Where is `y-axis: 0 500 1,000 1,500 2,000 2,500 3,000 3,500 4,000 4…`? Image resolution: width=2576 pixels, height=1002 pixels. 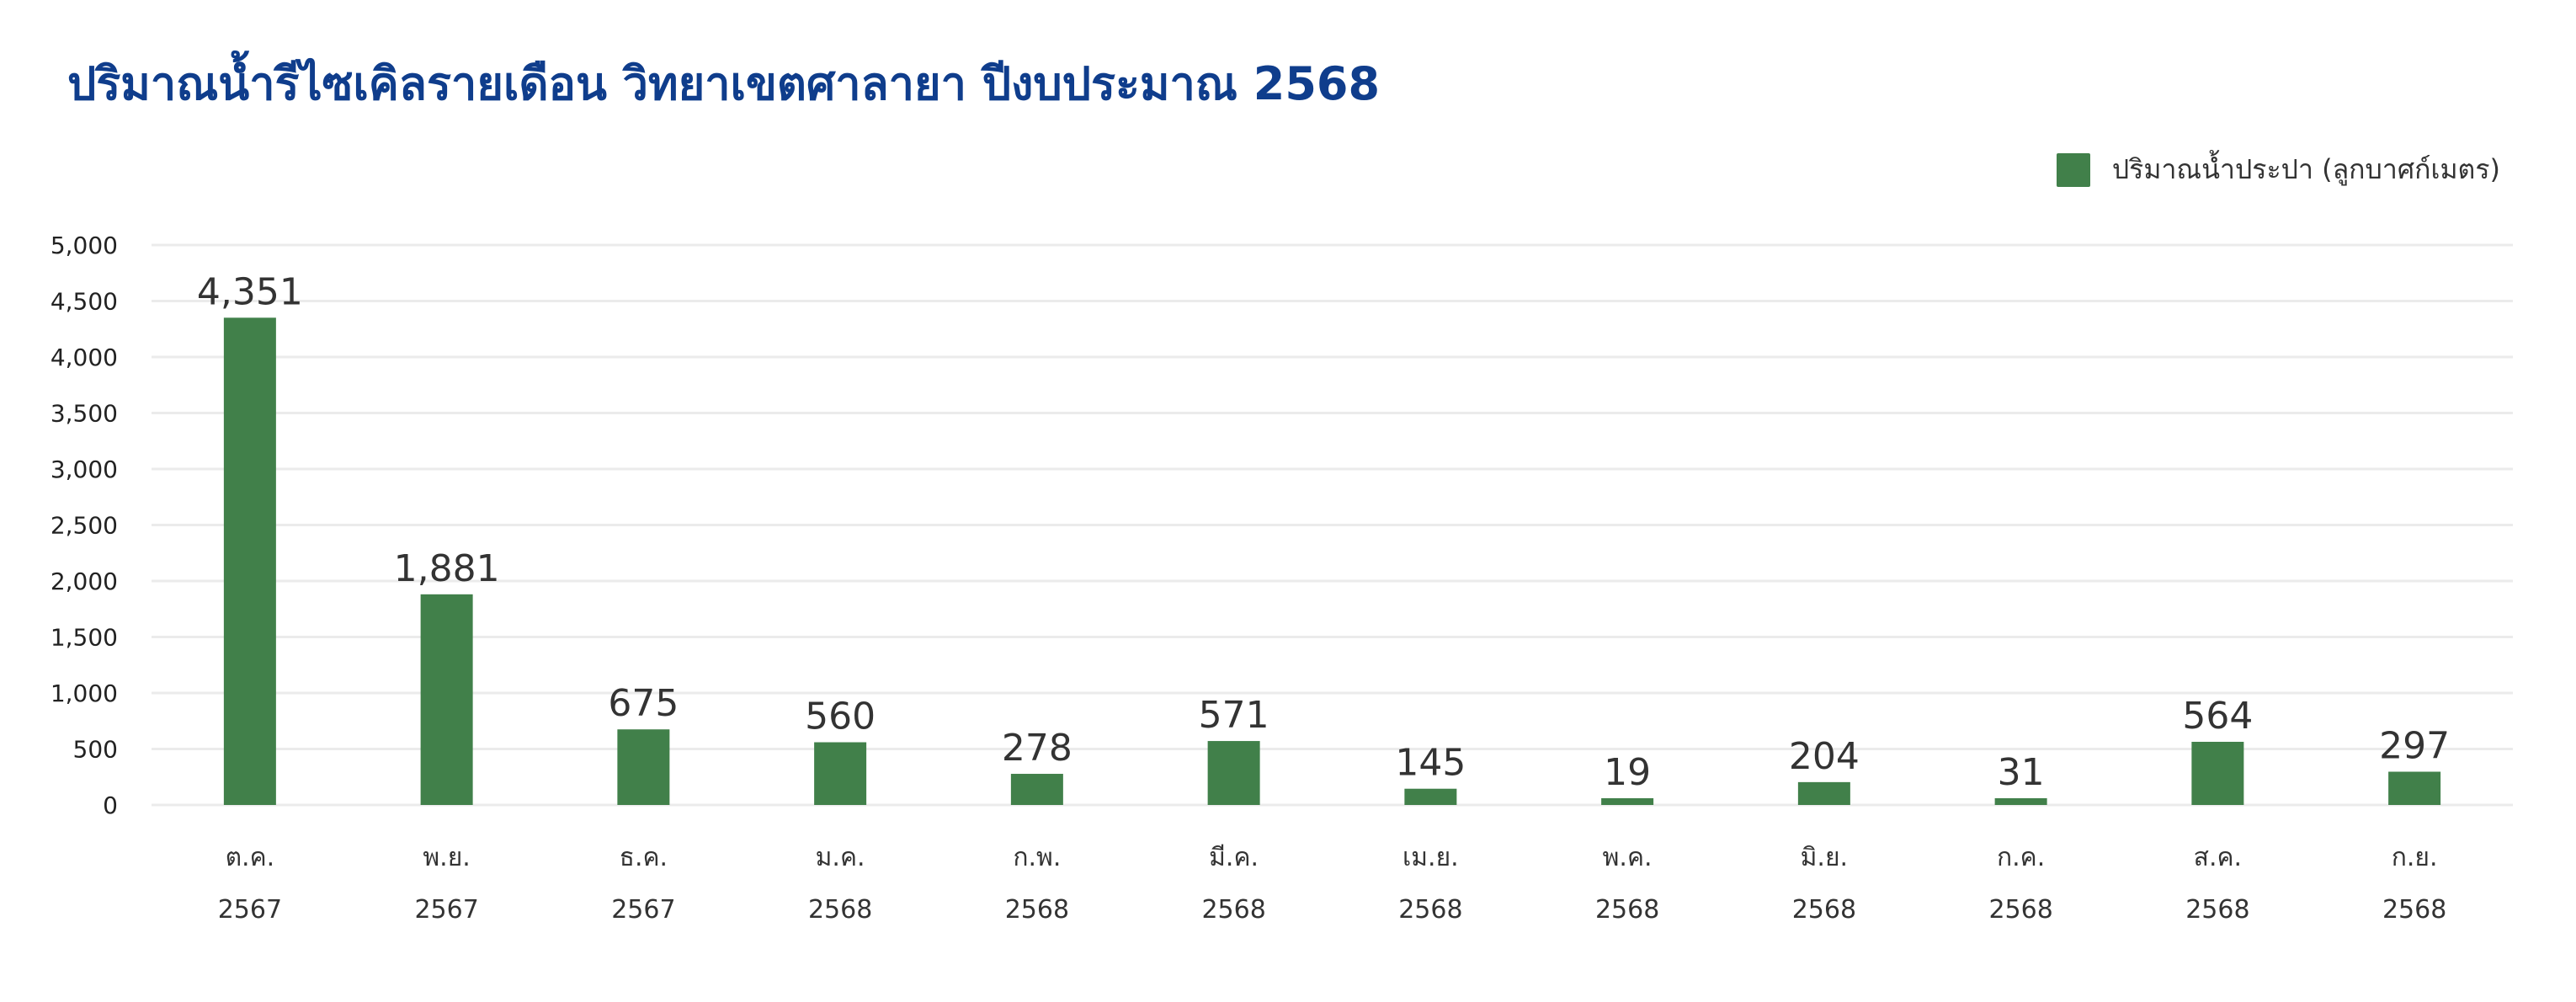
y-axis: 0 500 1,000 1,500 2,000 2,500 3,000 3,500 4,000 4… is located at coordinates (84, 525).